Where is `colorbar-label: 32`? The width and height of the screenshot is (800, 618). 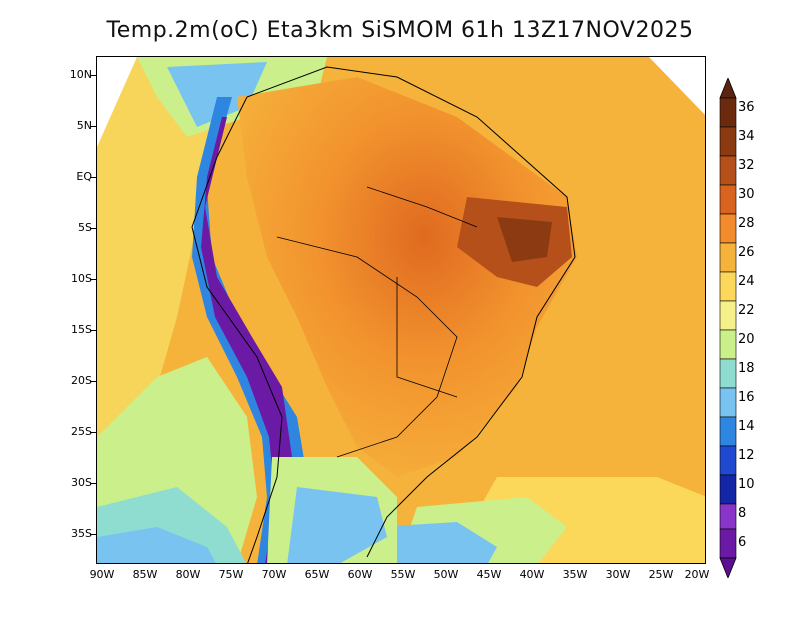 colorbar-label: 32 is located at coordinates (746, 165).